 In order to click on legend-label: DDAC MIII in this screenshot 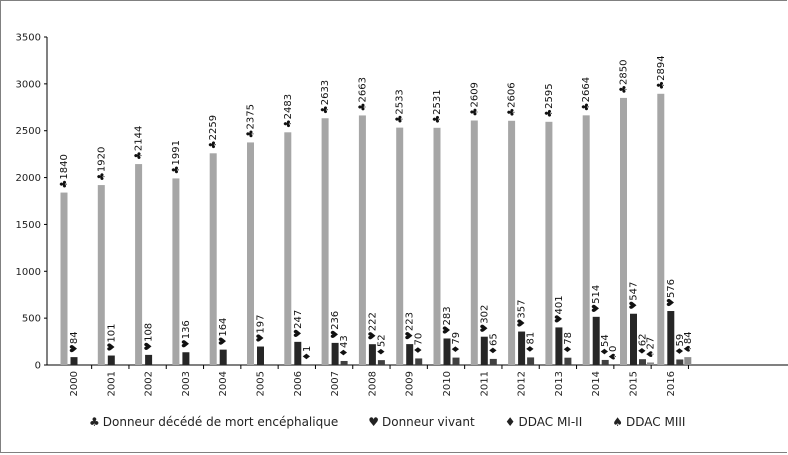, I will do `click(655, 422)`.